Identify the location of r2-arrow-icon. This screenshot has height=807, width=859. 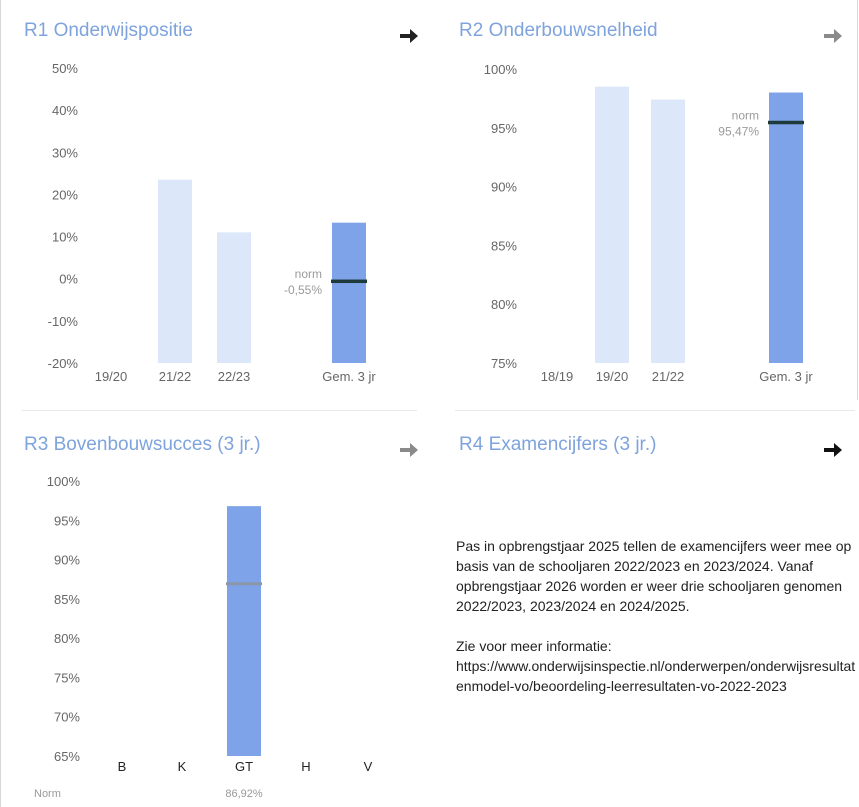
(833, 36).